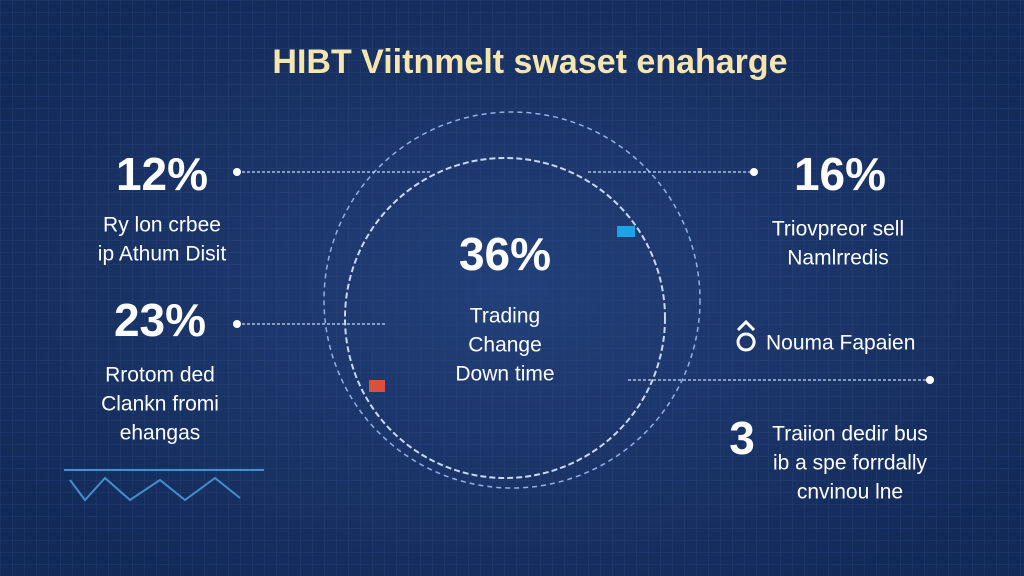 Image resolution: width=1024 pixels, height=576 pixels. What do you see at coordinates (850, 463) in the screenshot?
I see `stat-line: ib a spe forrdally` at bounding box center [850, 463].